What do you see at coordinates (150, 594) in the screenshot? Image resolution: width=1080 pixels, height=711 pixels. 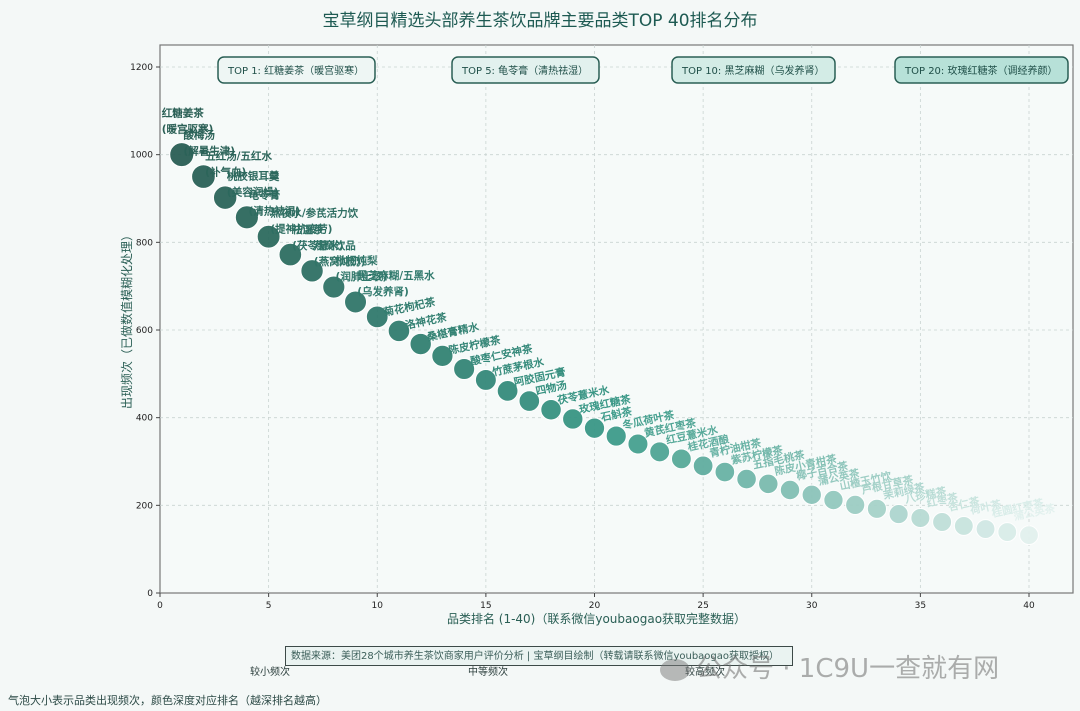 I see `y-tick-label: 0` at bounding box center [150, 594].